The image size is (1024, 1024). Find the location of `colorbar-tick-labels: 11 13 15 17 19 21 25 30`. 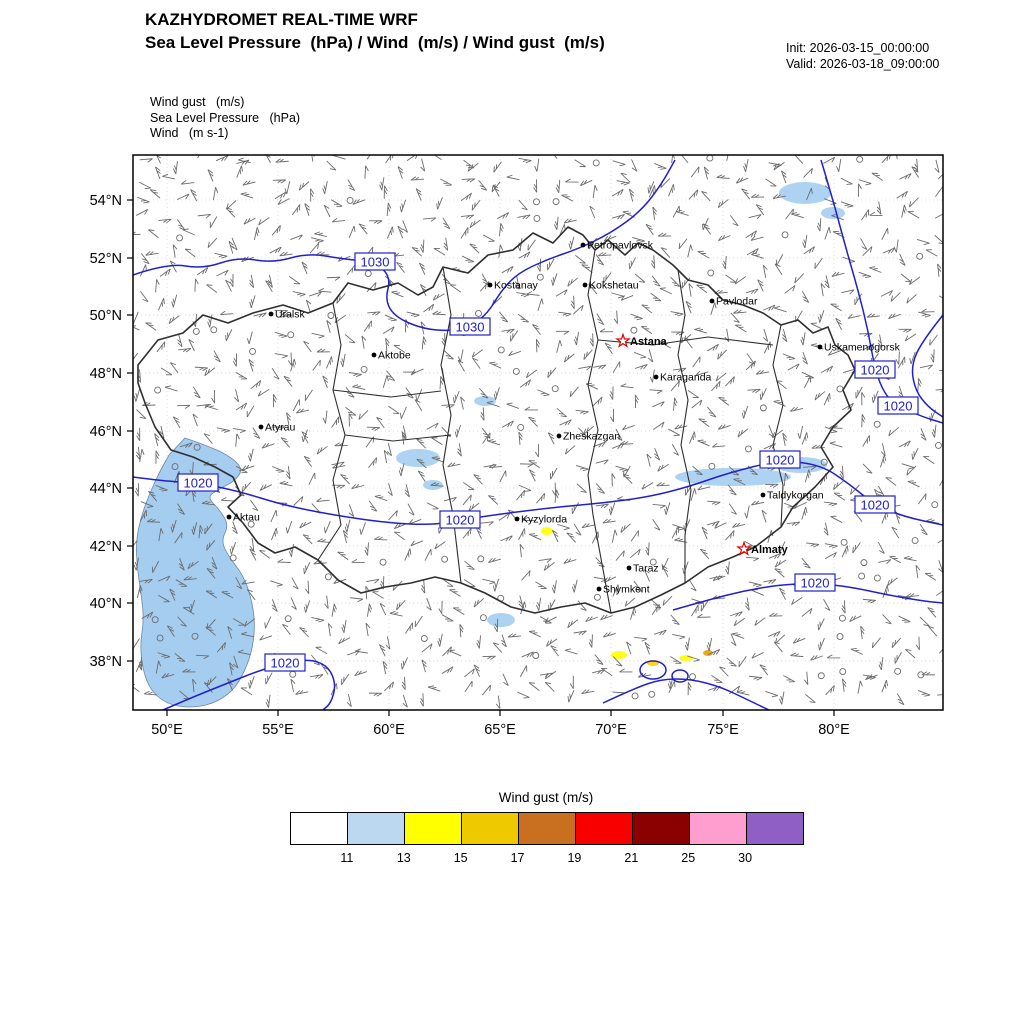

colorbar-tick-labels: 11 13 15 17 19 21 25 30 is located at coordinates (546, 859).